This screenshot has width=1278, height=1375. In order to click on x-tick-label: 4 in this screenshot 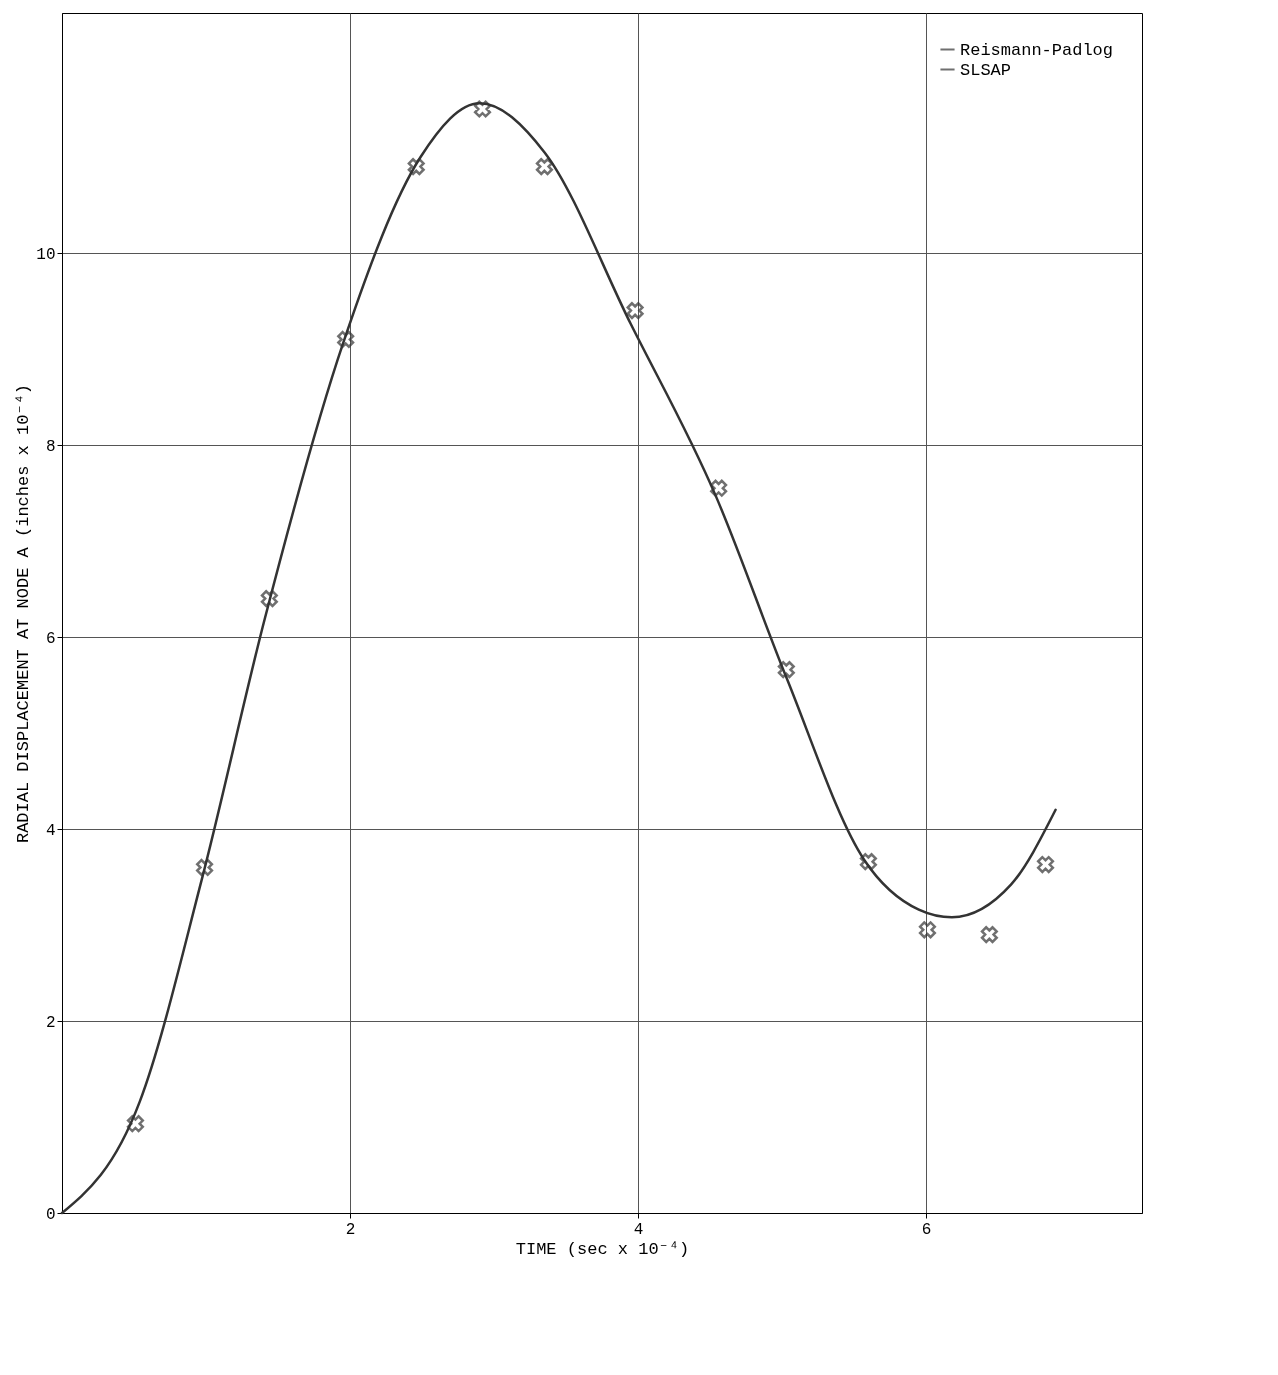, I will do `click(638, 1229)`.